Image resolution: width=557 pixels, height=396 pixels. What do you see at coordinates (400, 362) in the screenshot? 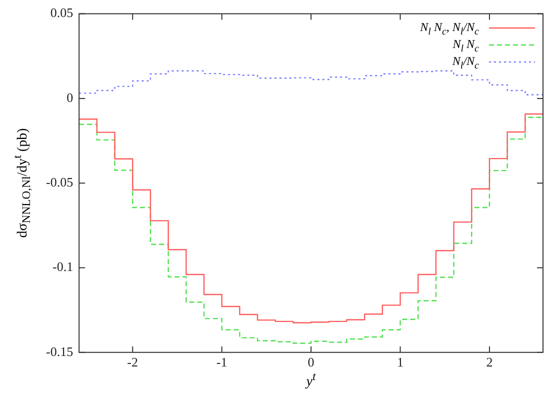
I see `x-tick-label: 1` at bounding box center [400, 362].